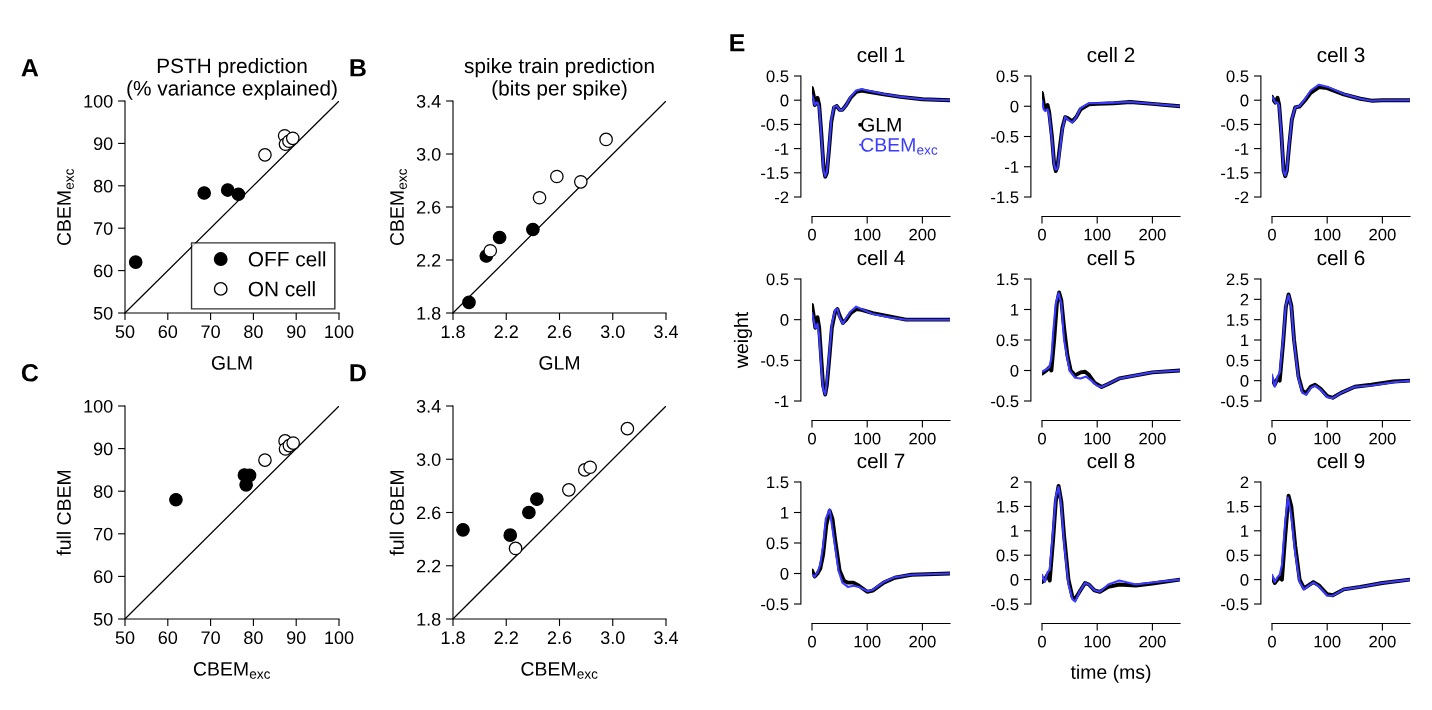 The height and width of the screenshot is (710, 1432). Describe the element at coordinates (63, 513) in the screenshot. I see `y-axis-title: full CBEM` at that location.